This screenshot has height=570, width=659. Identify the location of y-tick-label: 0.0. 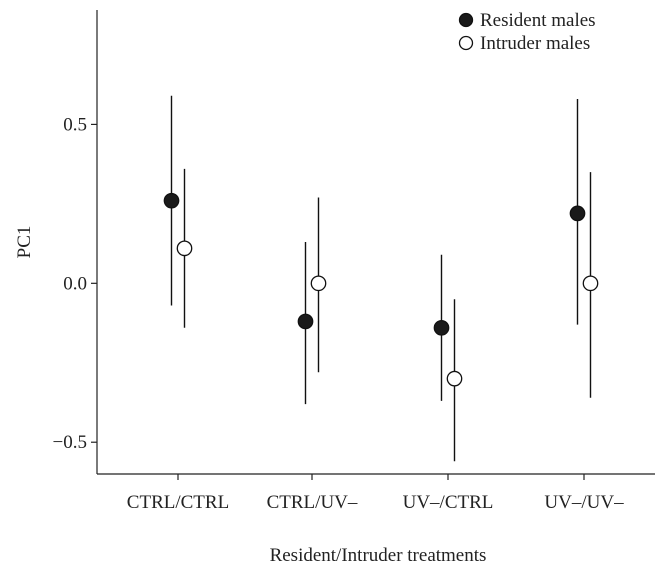
(75, 283).